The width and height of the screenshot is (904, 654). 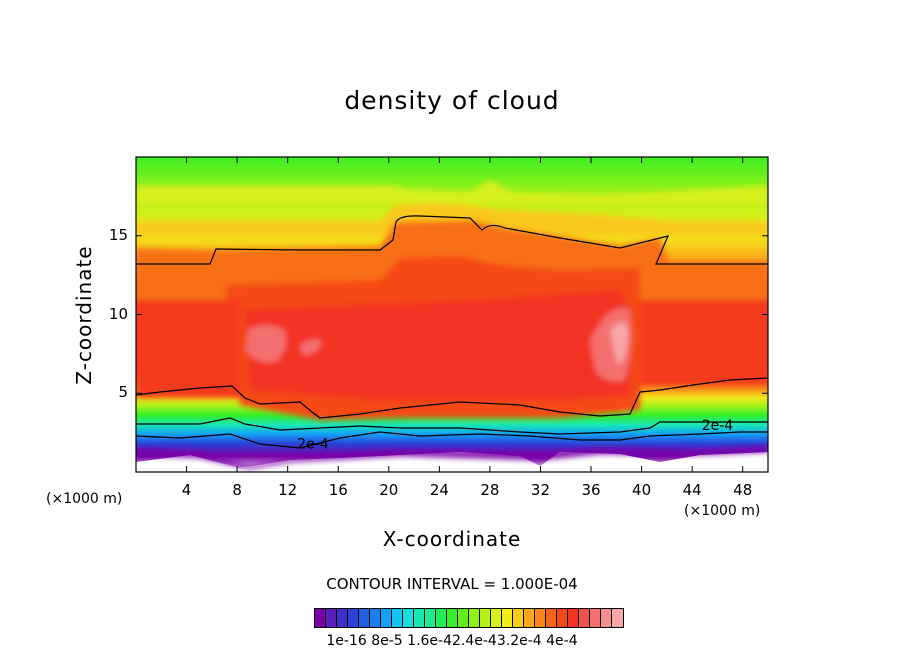 I want to click on x-tick-label: 4, so click(x=186, y=490).